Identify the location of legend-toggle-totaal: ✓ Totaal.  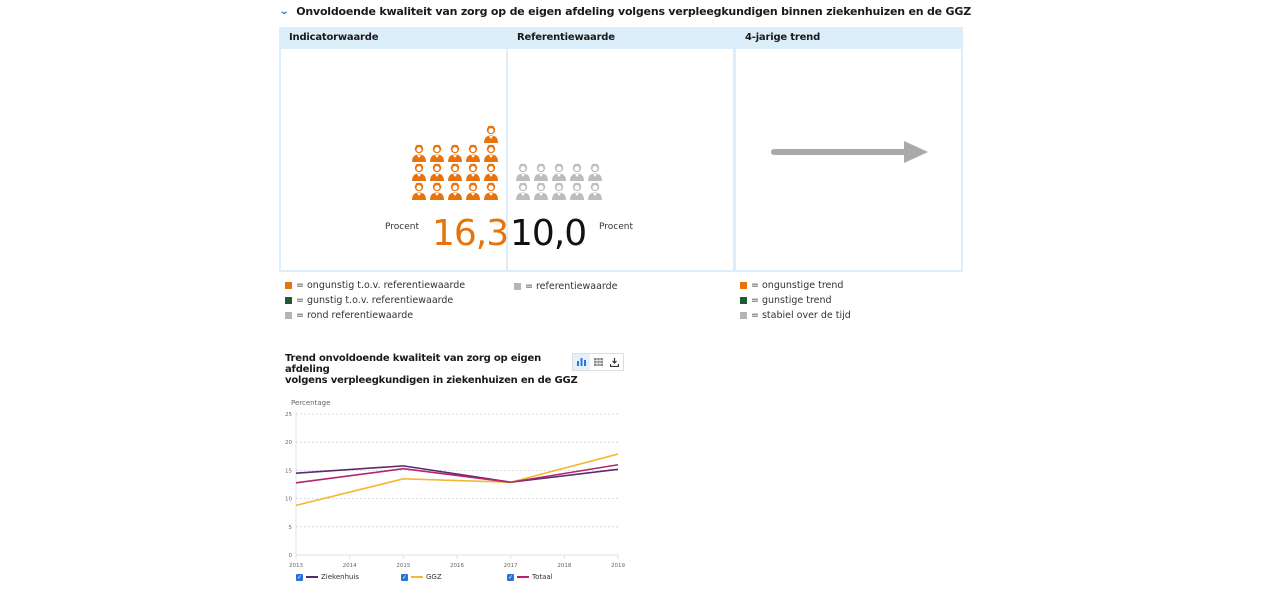
(530, 577).